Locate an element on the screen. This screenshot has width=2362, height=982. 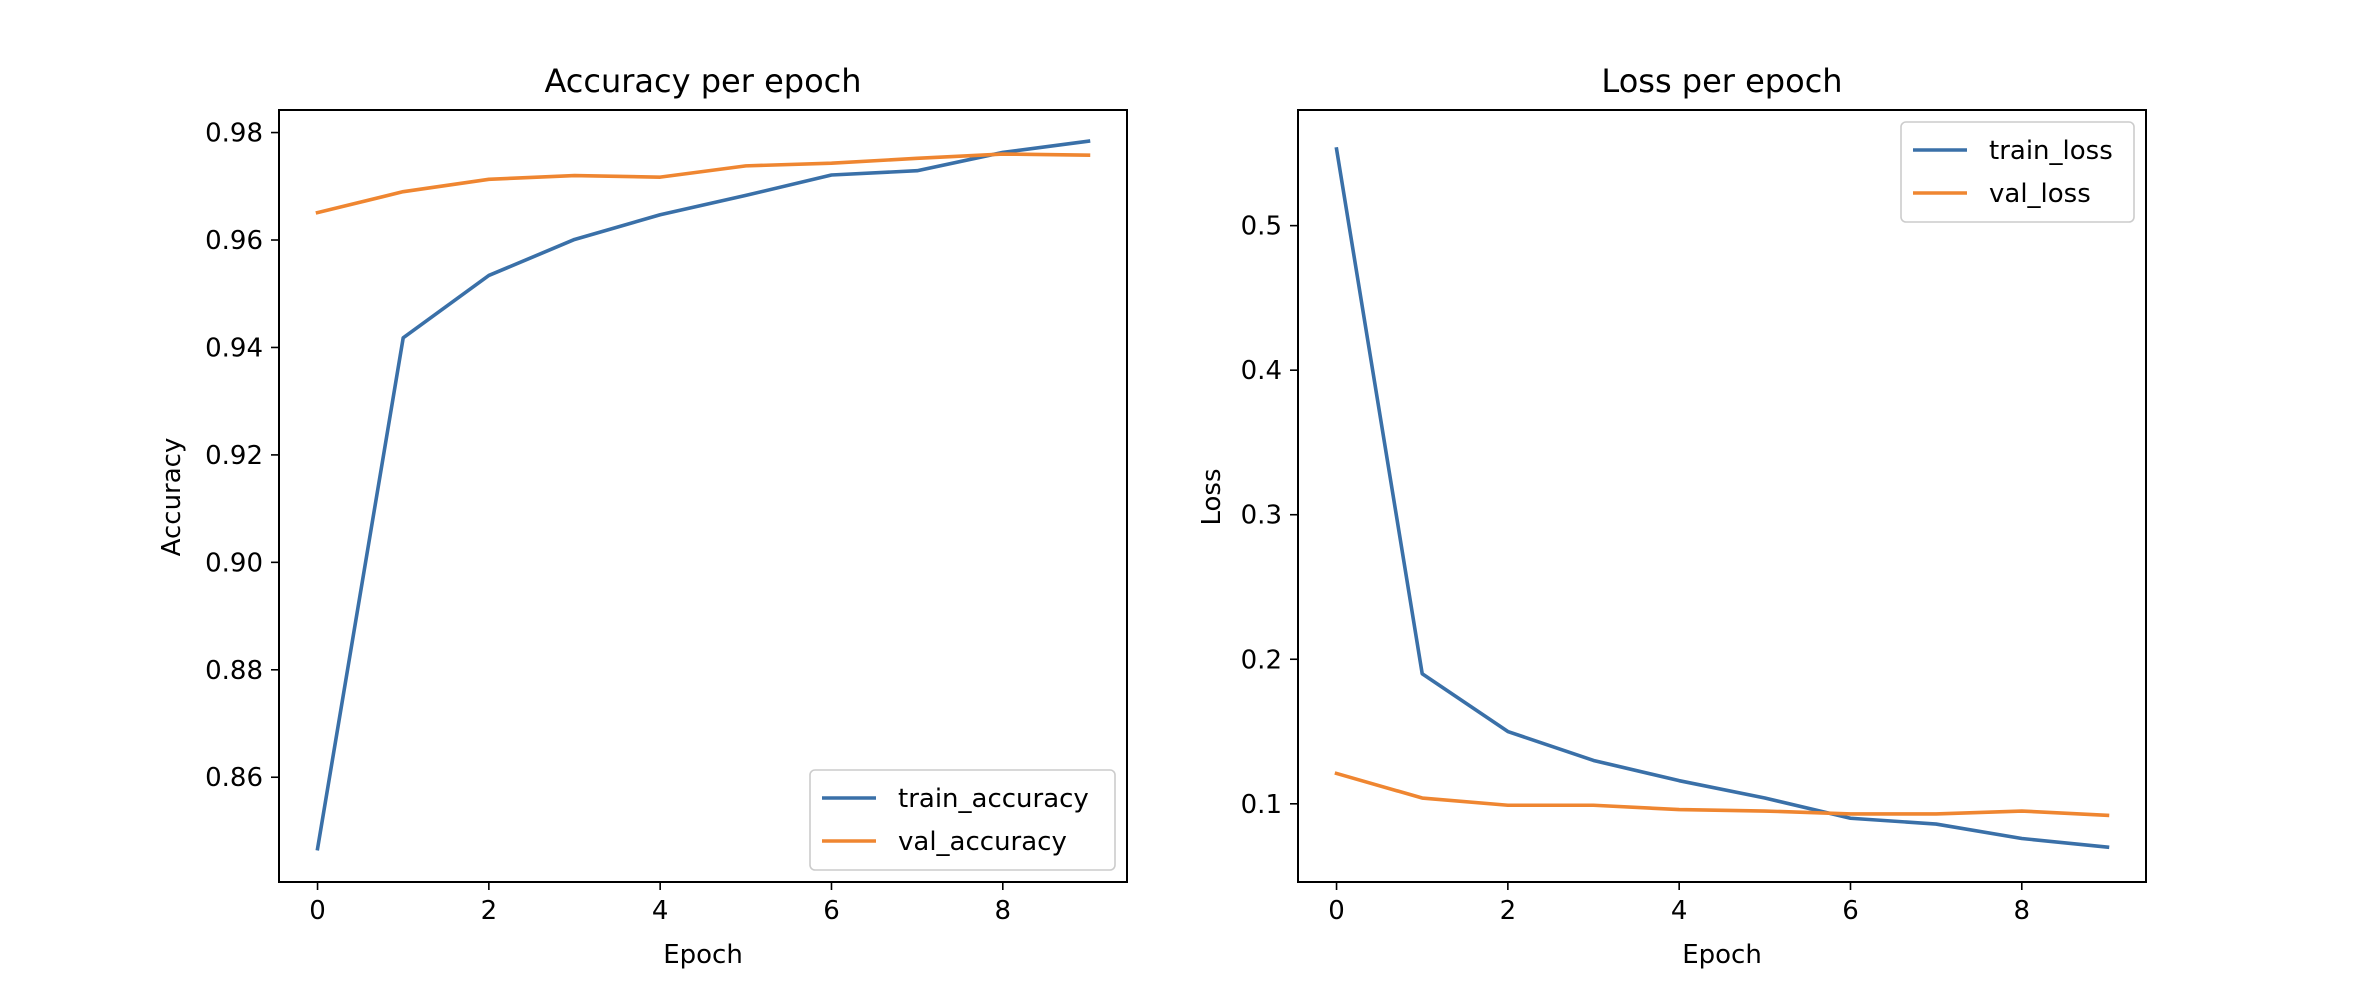
accuracy-x-tick-label: 4 is located at coordinates (660, 911).